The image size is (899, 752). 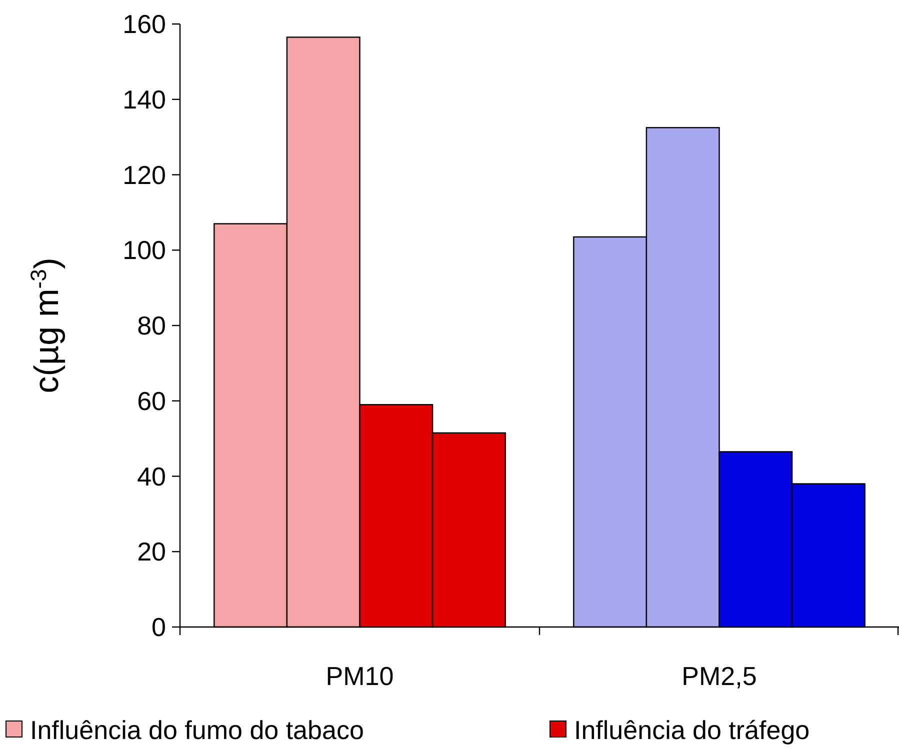 I want to click on legend-label: Influência do fumo do tabaco, so click(x=197, y=730).